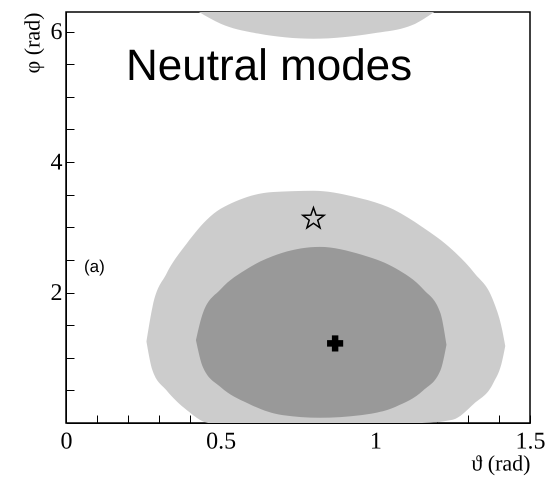  What do you see at coordinates (94, 266) in the screenshot?
I see `annotation: (a)` at bounding box center [94, 266].